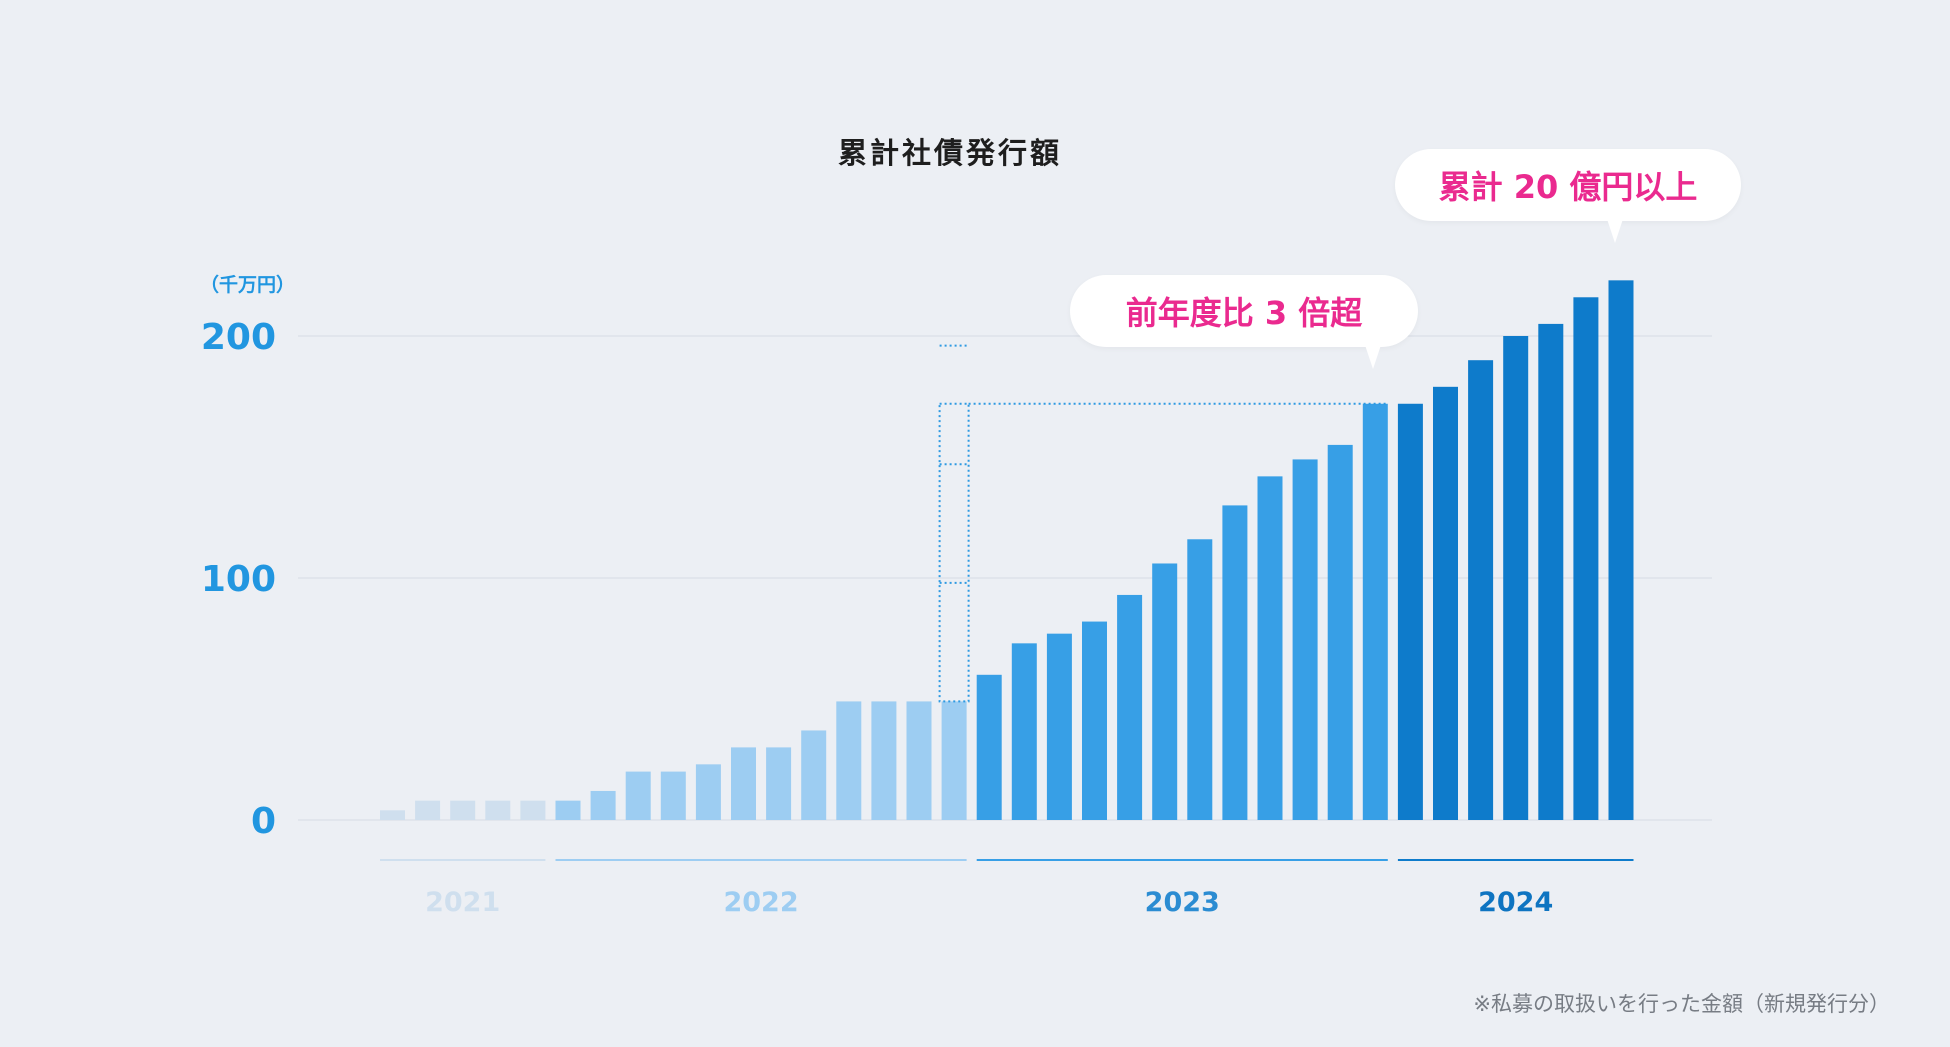  I want to click on callout-growth: 前年度比 3 倍超, so click(1244, 322).